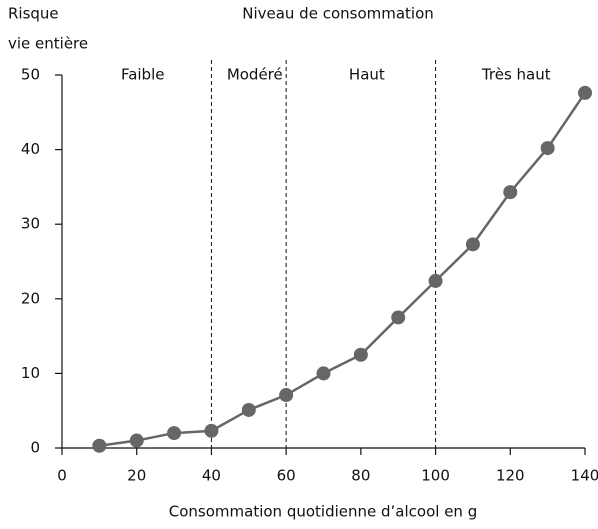 This screenshot has height=529, width=598. What do you see at coordinates (48, 44) in the screenshot?
I see `y-axis-label: vie entière` at bounding box center [48, 44].